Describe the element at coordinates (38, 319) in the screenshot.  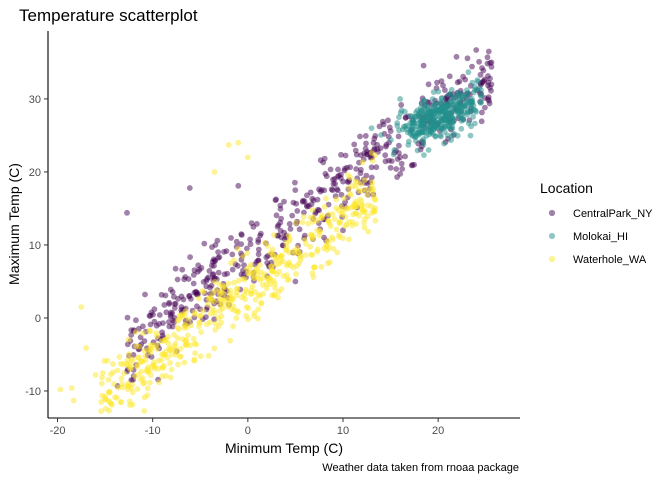
I see `y-tick-label: 0` at that location.